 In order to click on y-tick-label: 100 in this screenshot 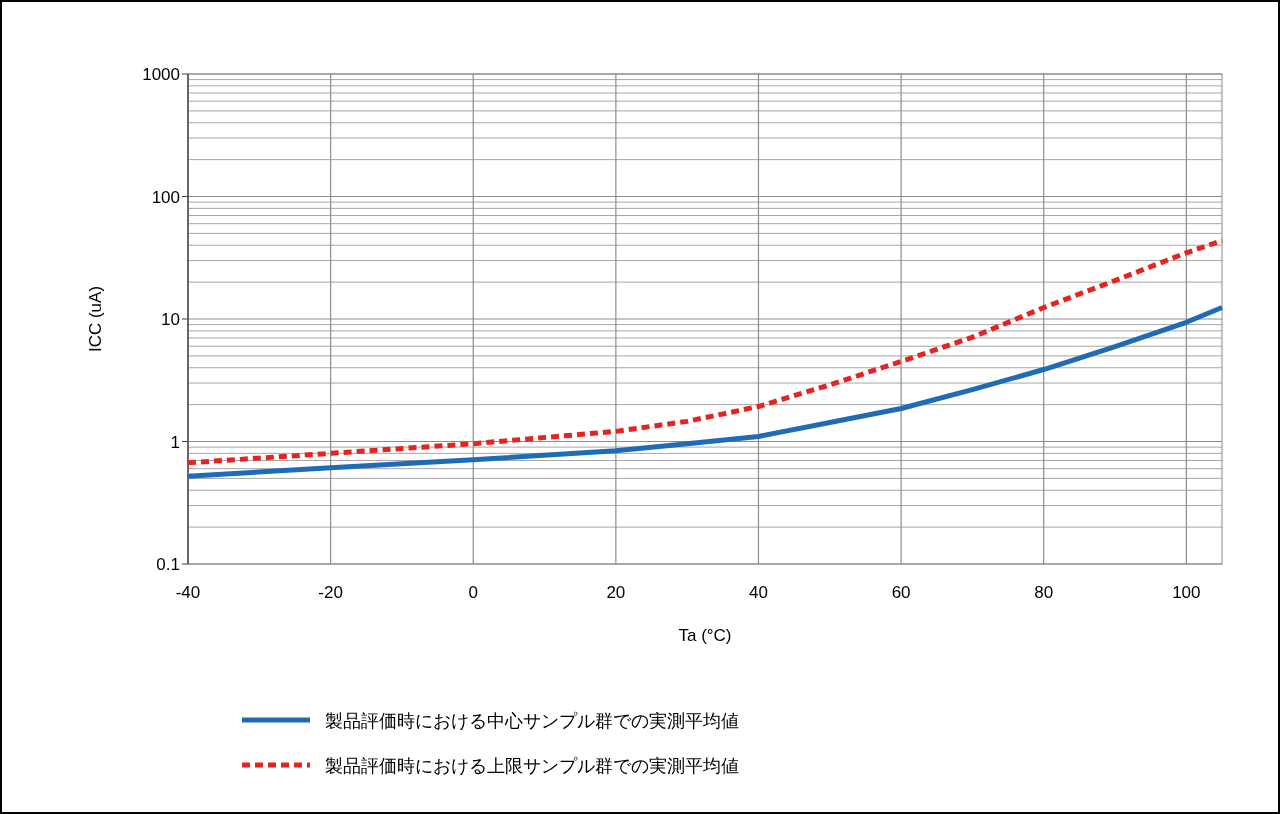, I will do `click(165, 197)`.